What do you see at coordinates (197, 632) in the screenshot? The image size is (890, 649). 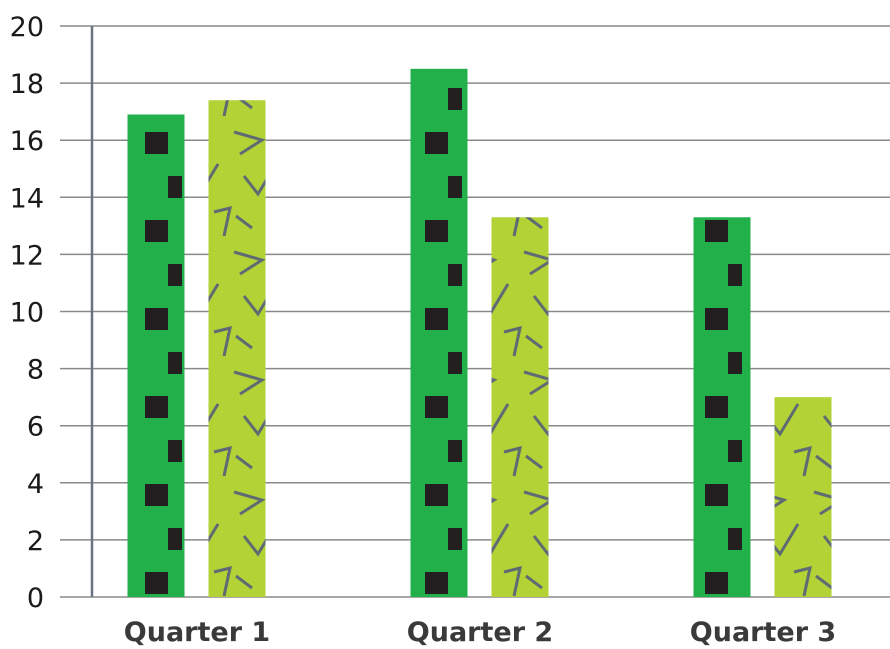 I see `x-category-label: Quarter 1` at bounding box center [197, 632].